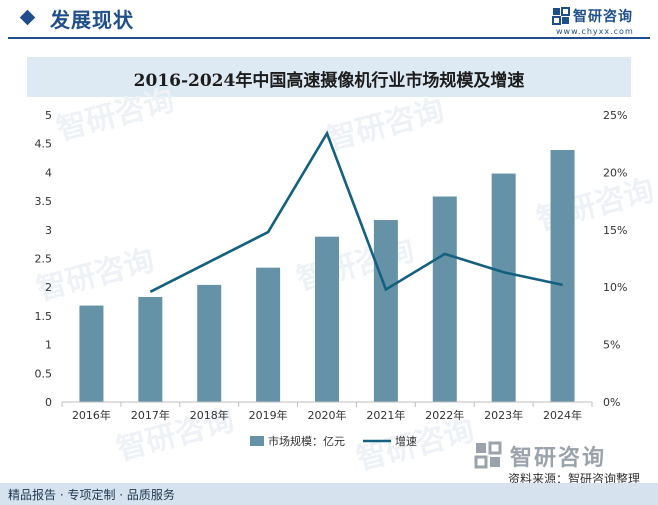 Image resolution: width=658 pixels, height=505 pixels. I want to click on y-tick-label-left: 0, so click(48, 402).